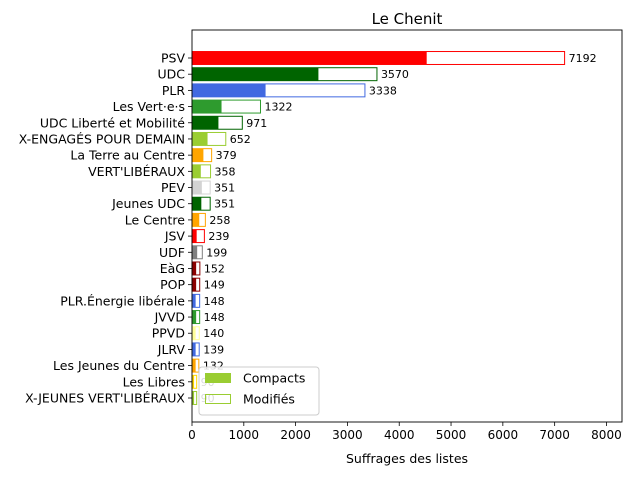 This screenshot has height=480, width=640. I want to click on y-tick-label: UDC Liberté et Mobilité, so click(112, 122).